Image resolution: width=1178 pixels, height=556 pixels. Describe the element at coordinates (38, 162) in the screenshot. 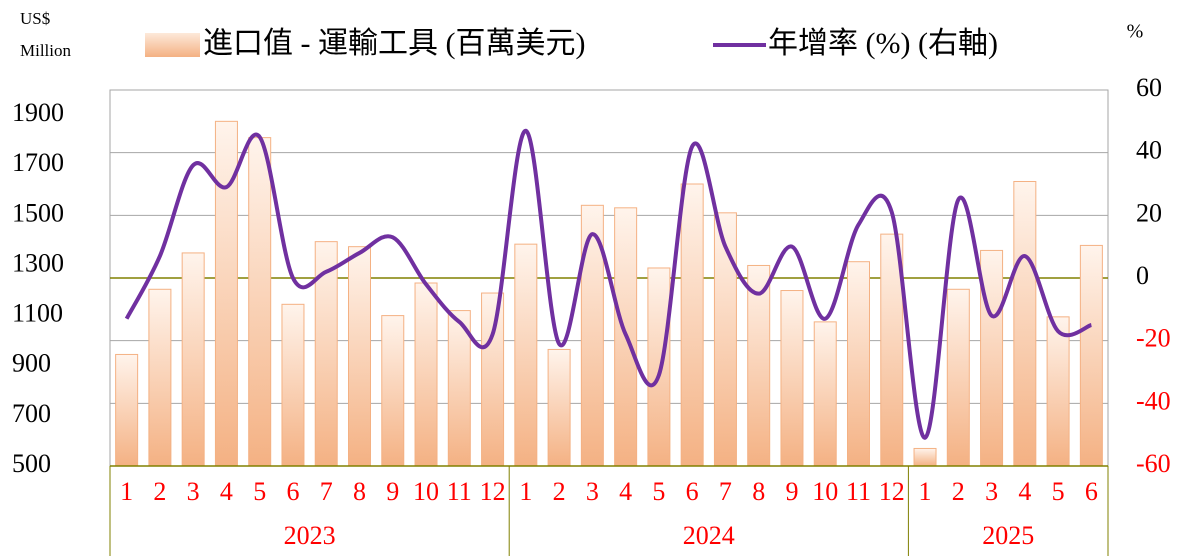

I see `y-tick-label: 1700` at that location.